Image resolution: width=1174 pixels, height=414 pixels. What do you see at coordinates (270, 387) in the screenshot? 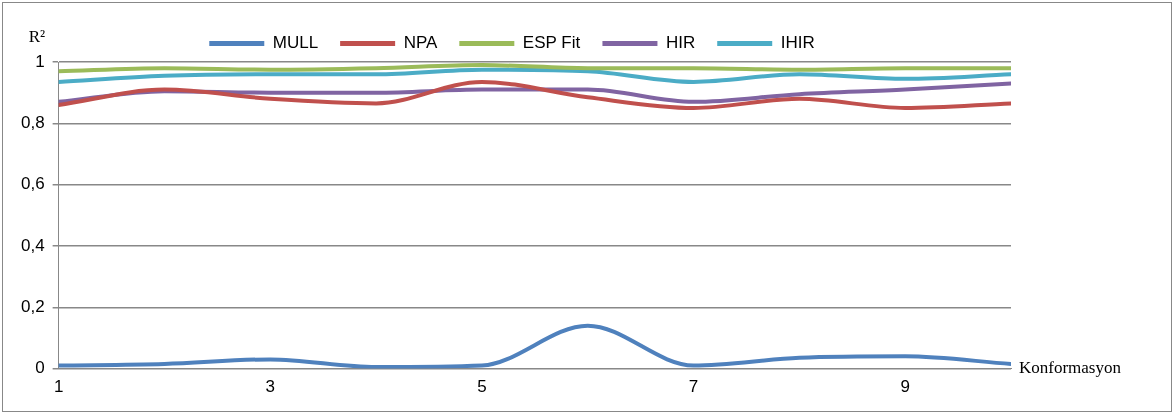
I see `x-tick-label: 3` at bounding box center [270, 387].